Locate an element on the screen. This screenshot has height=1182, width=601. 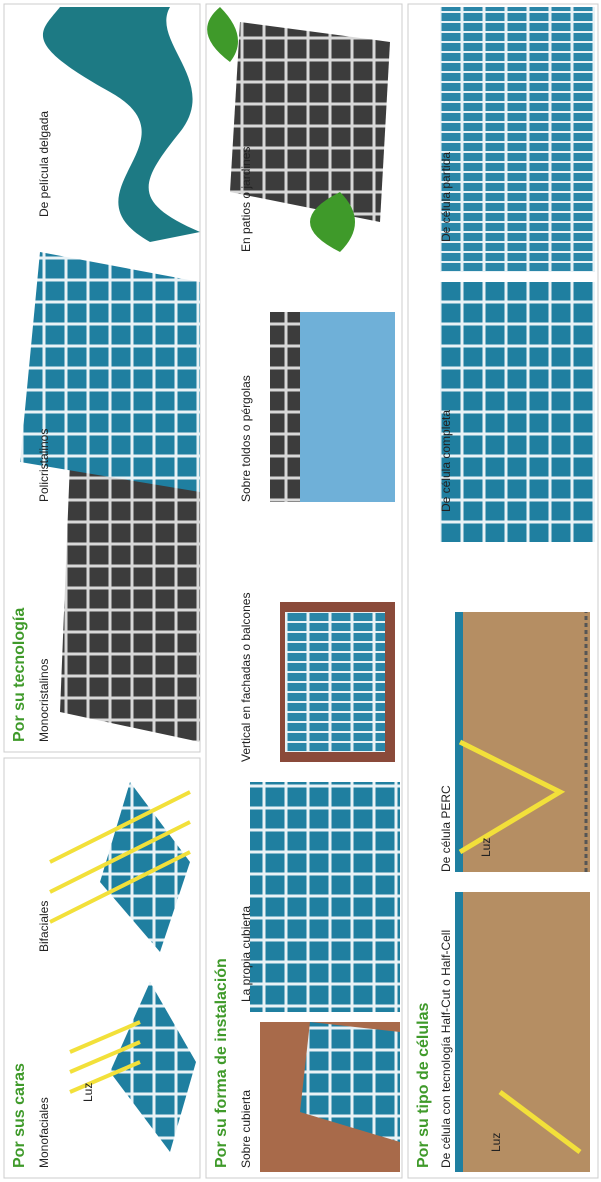
label: Monocristalinos is located at coordinates (44, 700).